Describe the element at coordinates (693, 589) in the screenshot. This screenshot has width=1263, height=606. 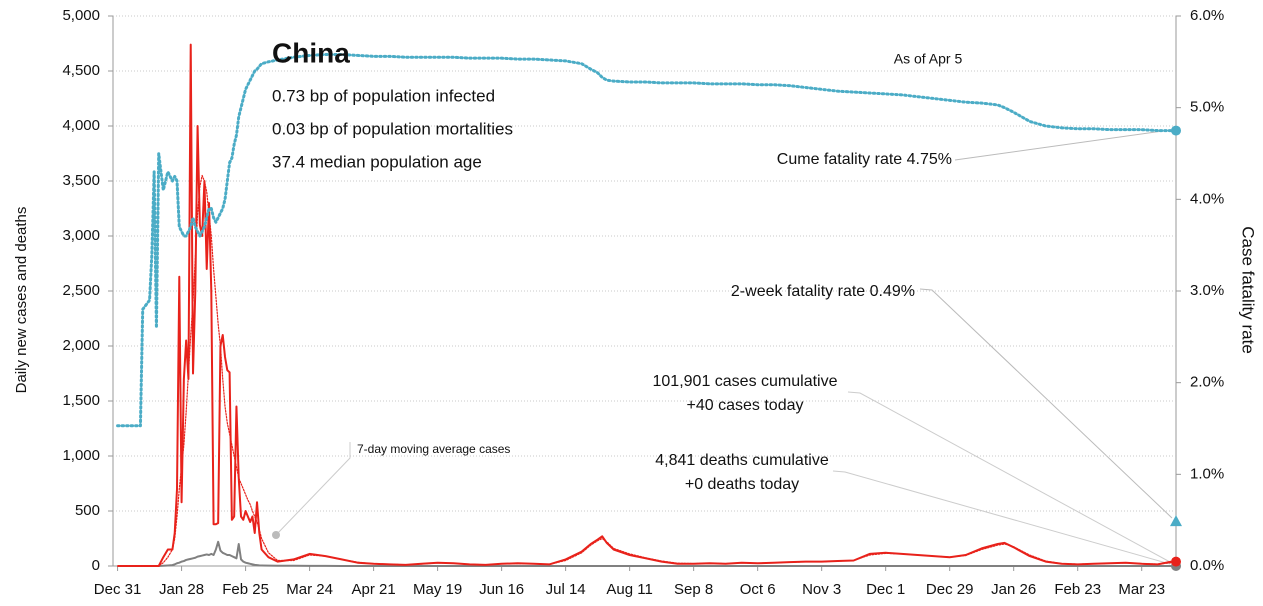
I see `x-tick-label: Sep 8` at that location.